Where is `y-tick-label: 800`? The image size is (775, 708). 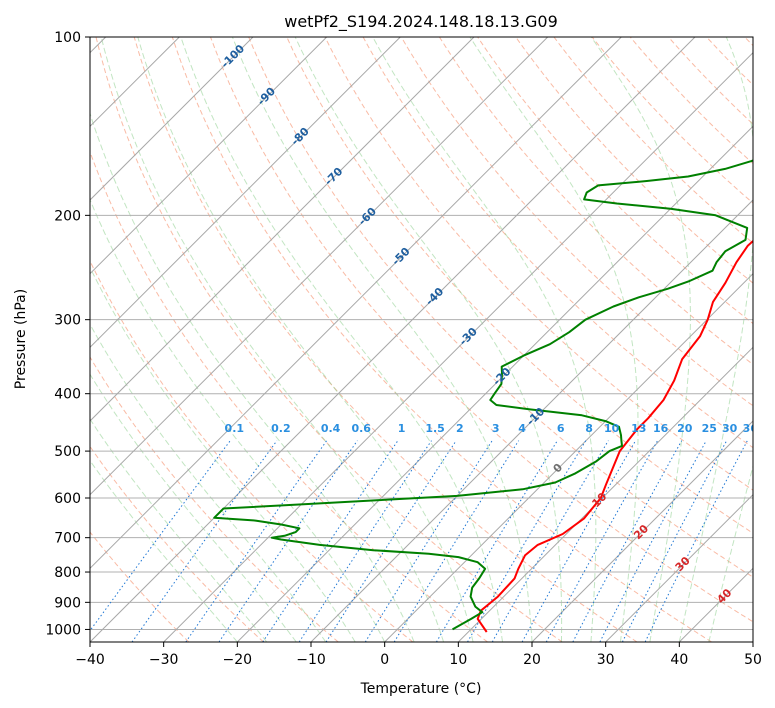 y-tick-label: 800 is located at coordinates (67, 573).